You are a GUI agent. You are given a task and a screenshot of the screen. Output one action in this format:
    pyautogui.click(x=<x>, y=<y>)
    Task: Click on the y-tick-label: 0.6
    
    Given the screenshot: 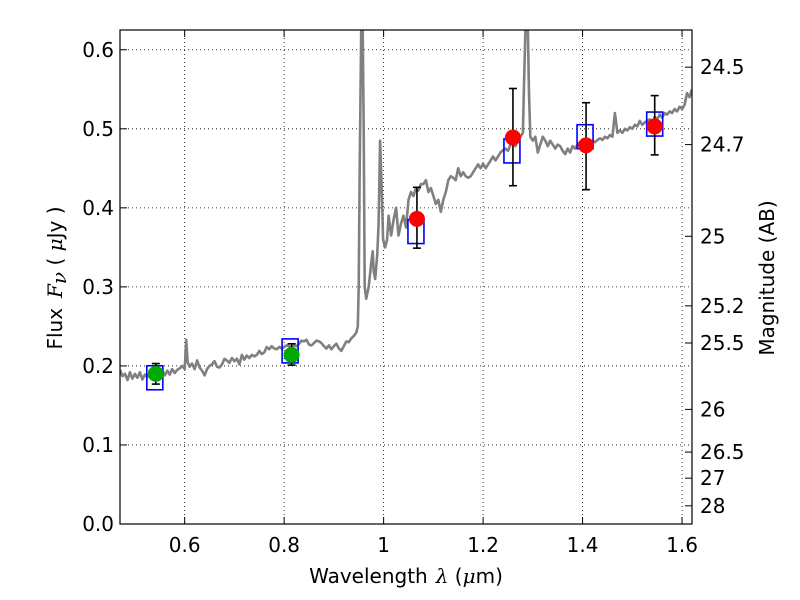 What is the action you would take?
    pyautogui.click(x=98, y=50)
    